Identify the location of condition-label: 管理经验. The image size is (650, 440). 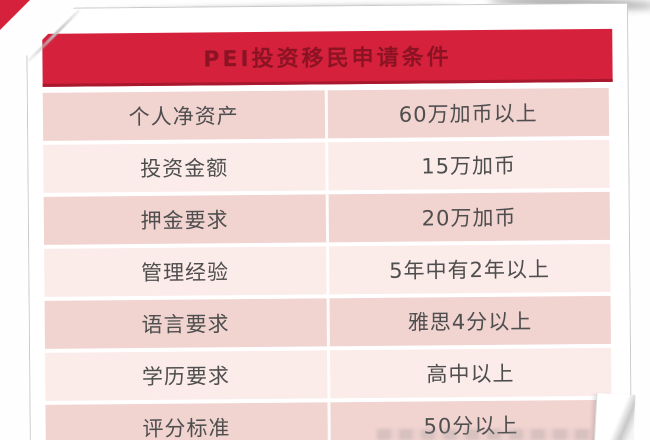
(186, 271).